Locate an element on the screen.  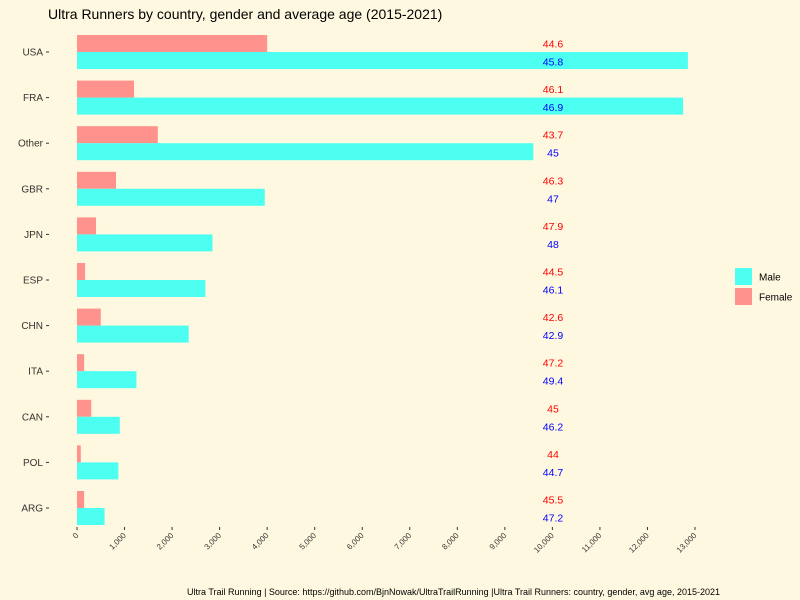
bar-male-usa is located at coordinates (382, 60).